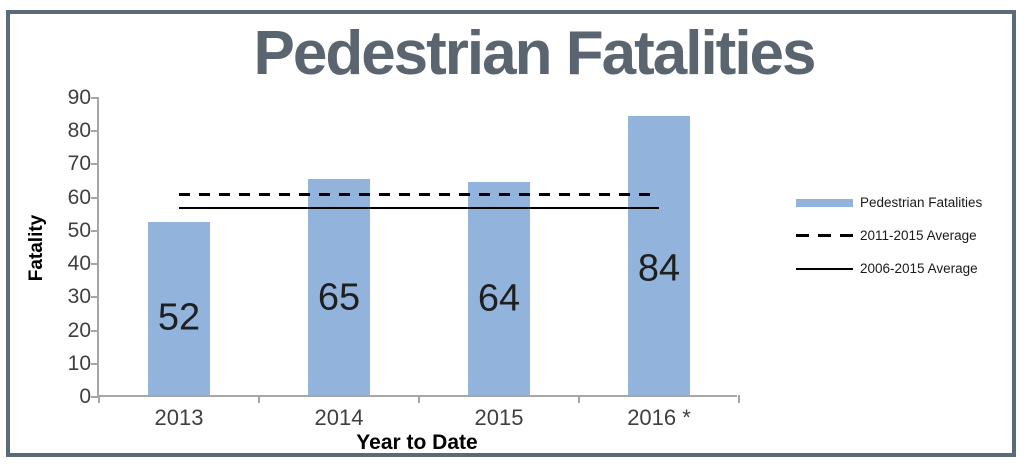  Describe the element at coordinates (339, 417) in the screenshot. I see `x-tick-label: 2014` at that location.